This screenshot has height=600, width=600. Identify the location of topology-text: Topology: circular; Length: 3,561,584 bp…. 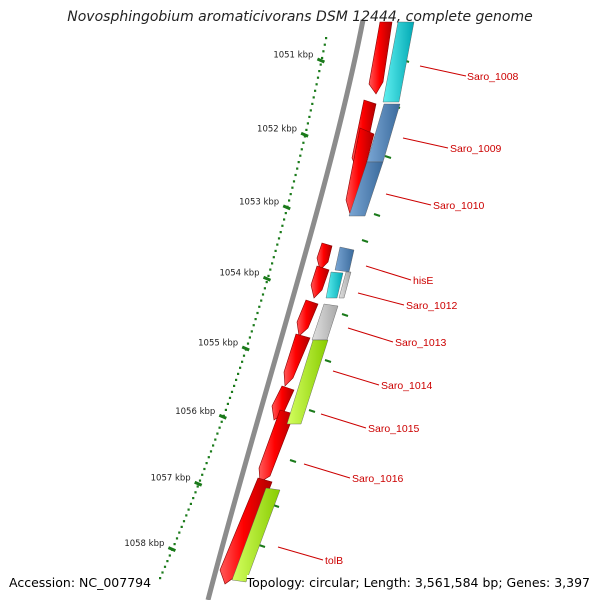
(418, 582).